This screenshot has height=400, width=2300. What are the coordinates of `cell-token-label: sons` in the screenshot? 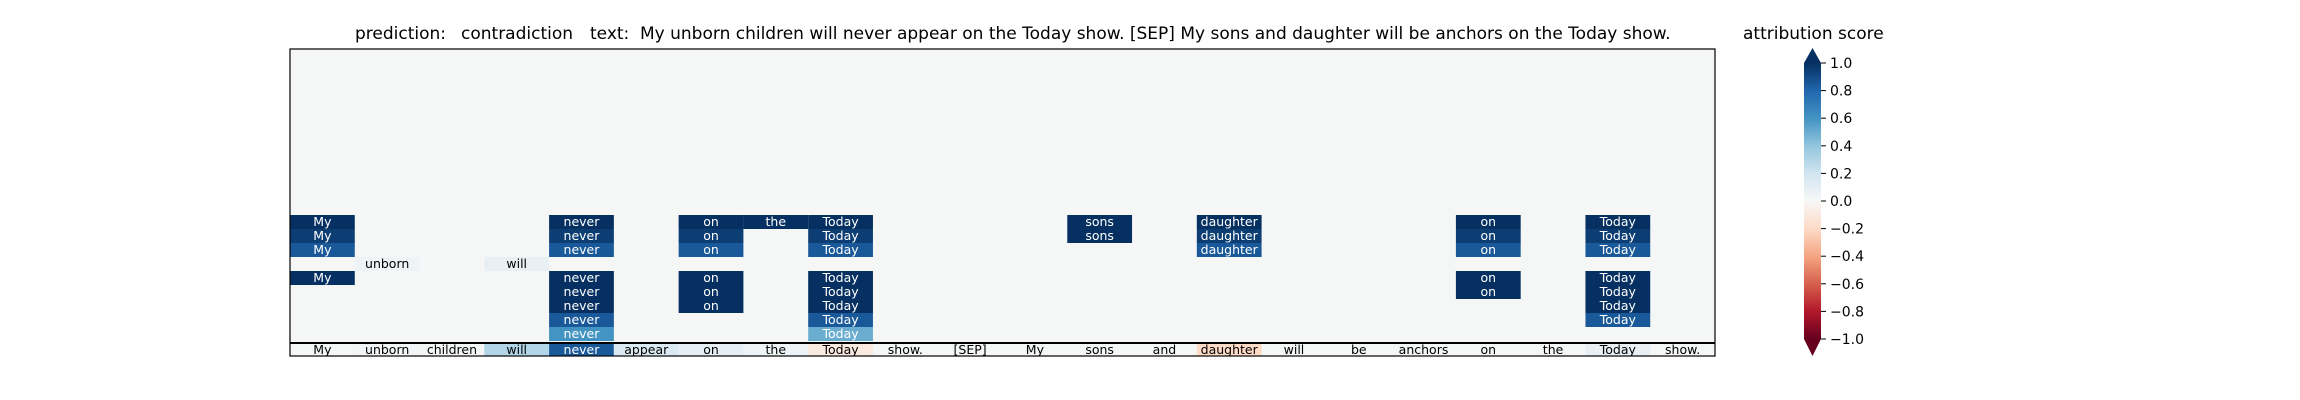 It's located at (1099, 221).